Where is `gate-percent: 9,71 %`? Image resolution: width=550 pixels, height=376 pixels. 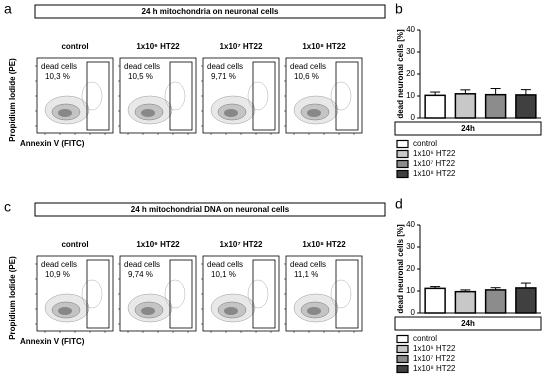 gate-percent: 9,71 % is located at coordinates (223, 76).